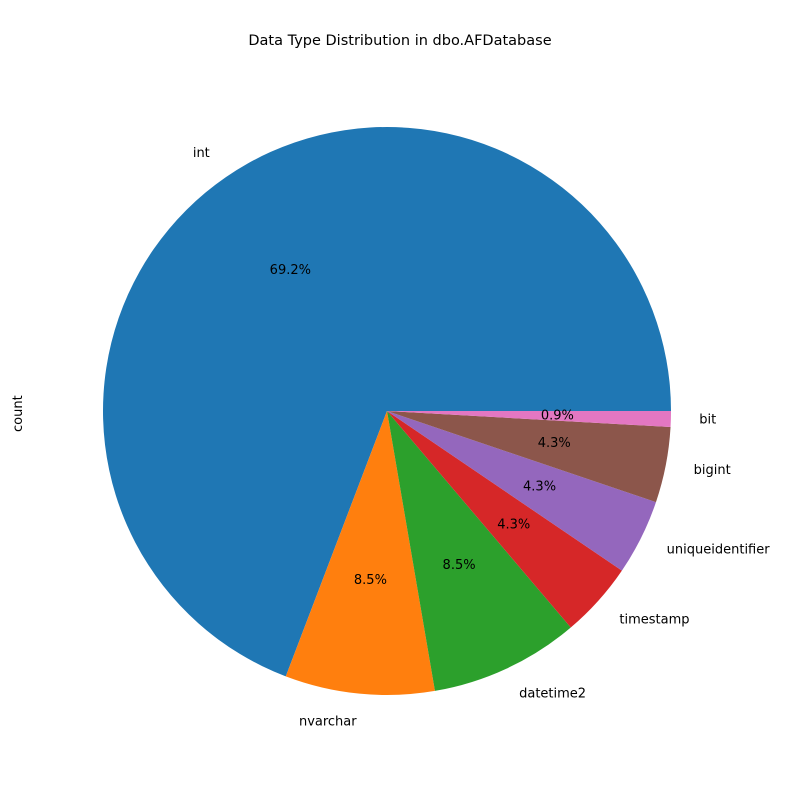  I want to click on slice-percent-bigint: 4.3%, so click(554, 443).